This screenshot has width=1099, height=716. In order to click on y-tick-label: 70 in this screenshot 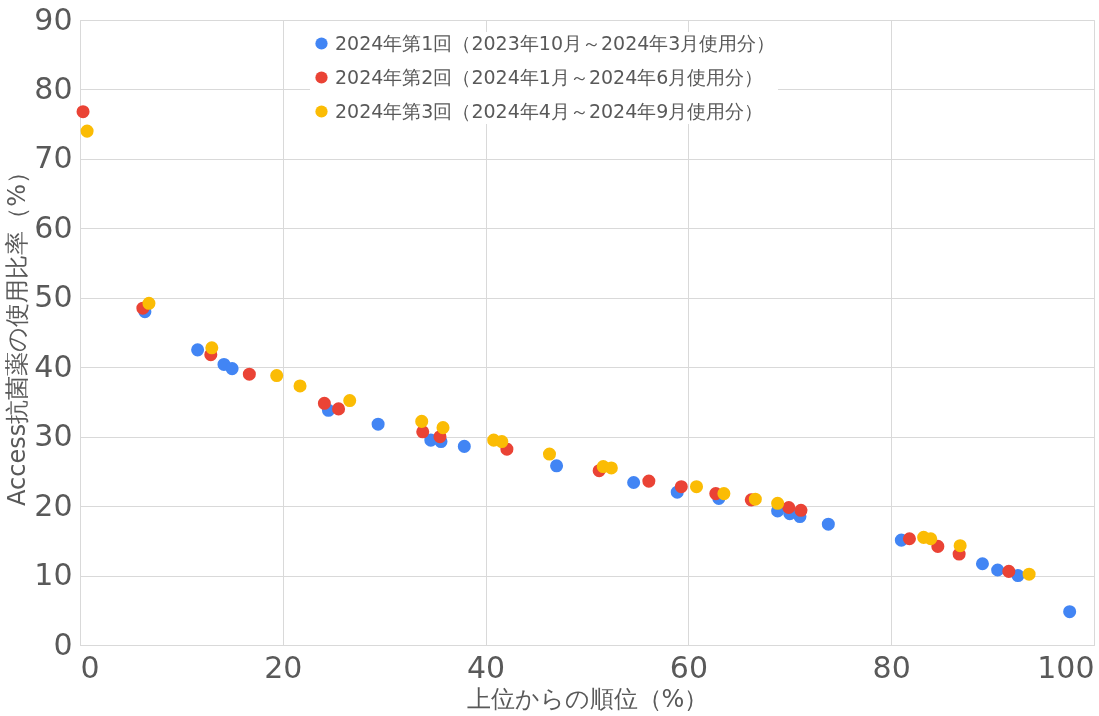, I will do `click(53, 158)`.